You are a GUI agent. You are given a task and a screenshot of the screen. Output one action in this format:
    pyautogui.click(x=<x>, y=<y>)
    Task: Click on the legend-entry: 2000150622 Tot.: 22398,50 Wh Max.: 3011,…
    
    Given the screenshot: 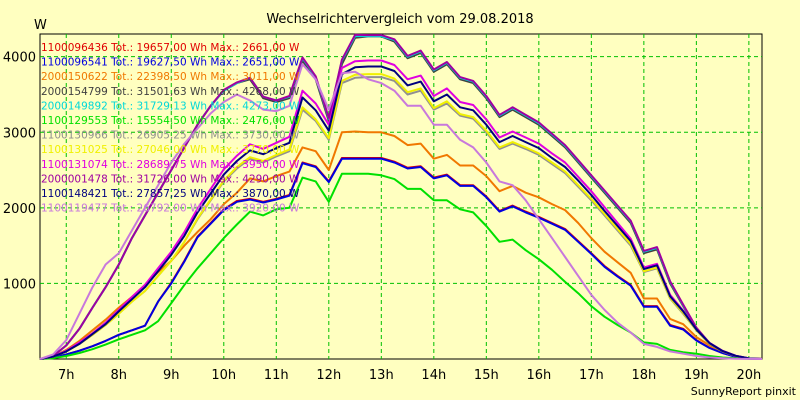 What is the action you would take?
    pyautogui.click(x=170, y=77)
    